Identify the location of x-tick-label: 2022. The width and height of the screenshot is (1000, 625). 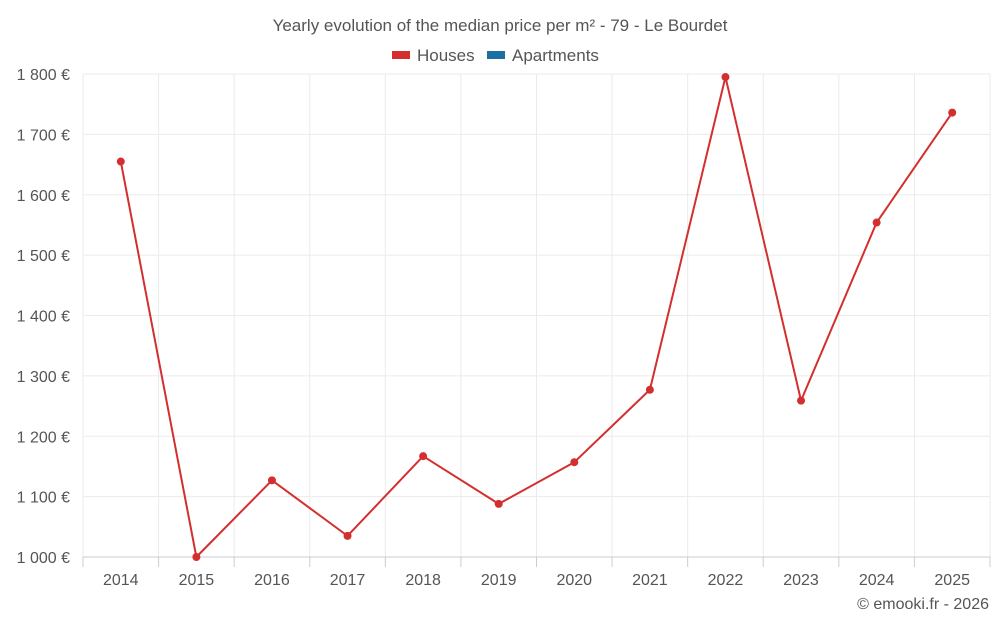
(726, 580).